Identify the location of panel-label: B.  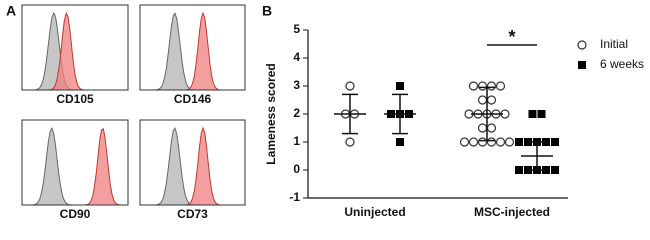
(267, 11).